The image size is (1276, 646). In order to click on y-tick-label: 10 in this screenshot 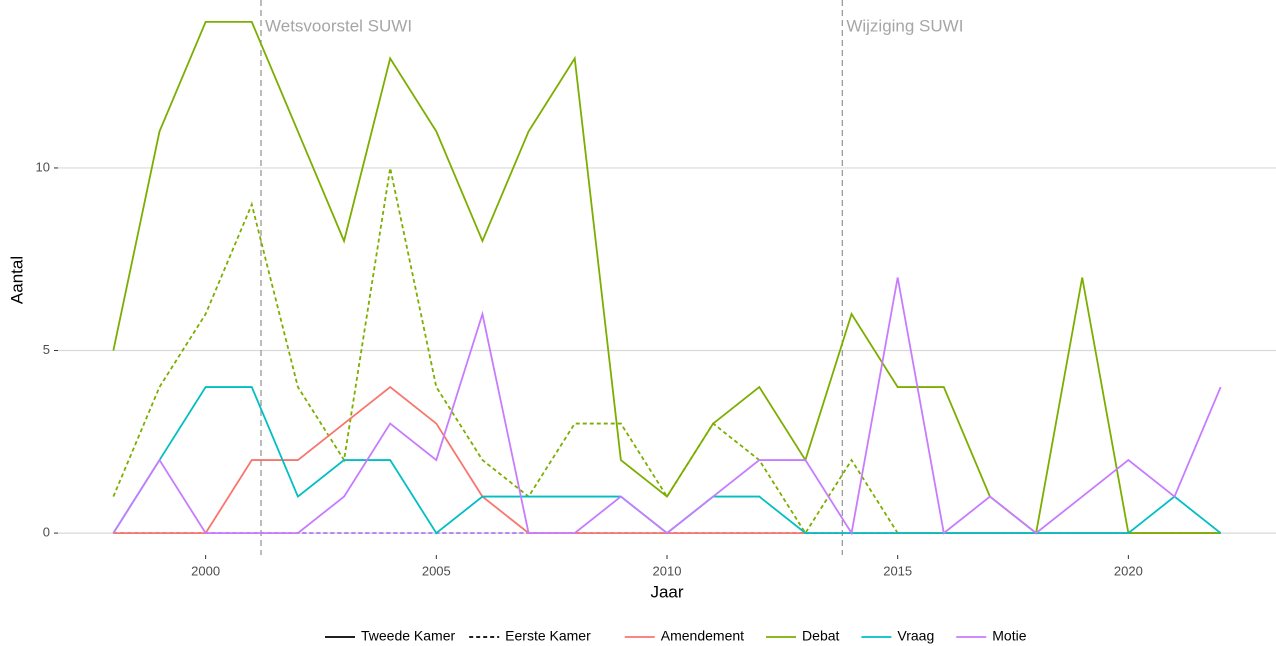, I will do `click(43, 166)`.